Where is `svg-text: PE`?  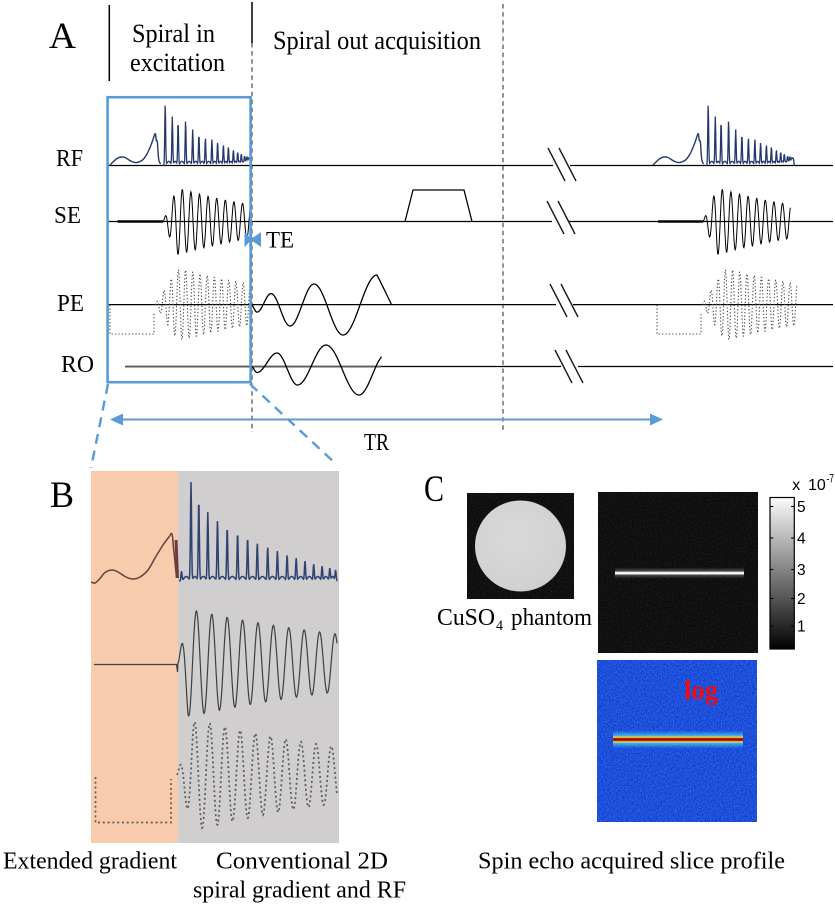 svg-text: PE is located at coordinates (70, 304).